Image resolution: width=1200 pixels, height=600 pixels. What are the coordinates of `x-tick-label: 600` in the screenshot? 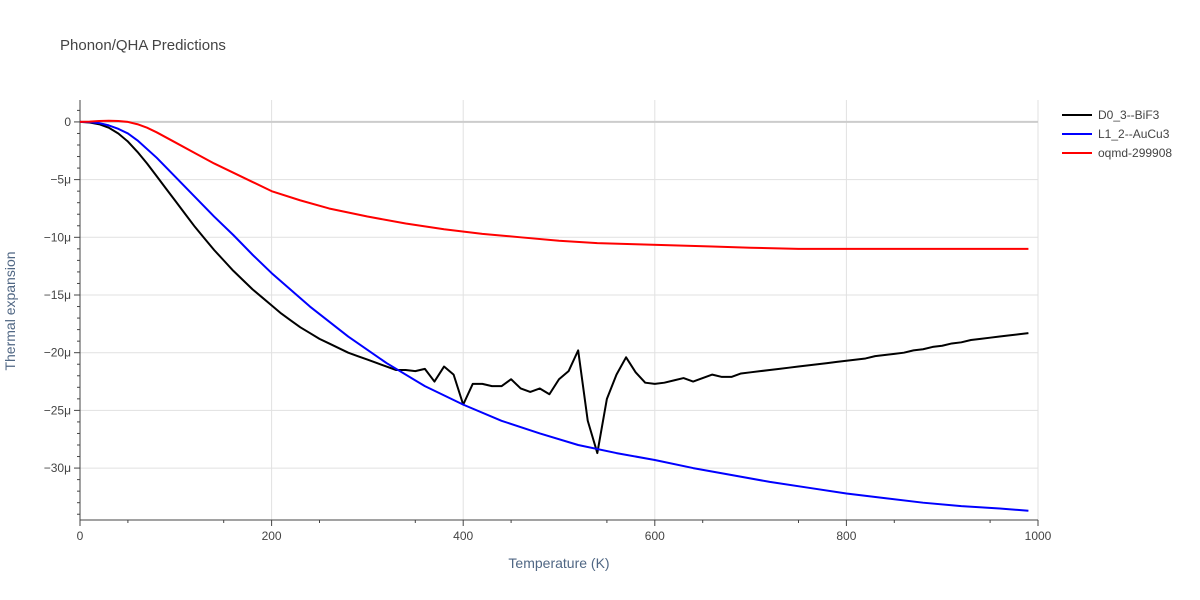 It's located at (655, 536).